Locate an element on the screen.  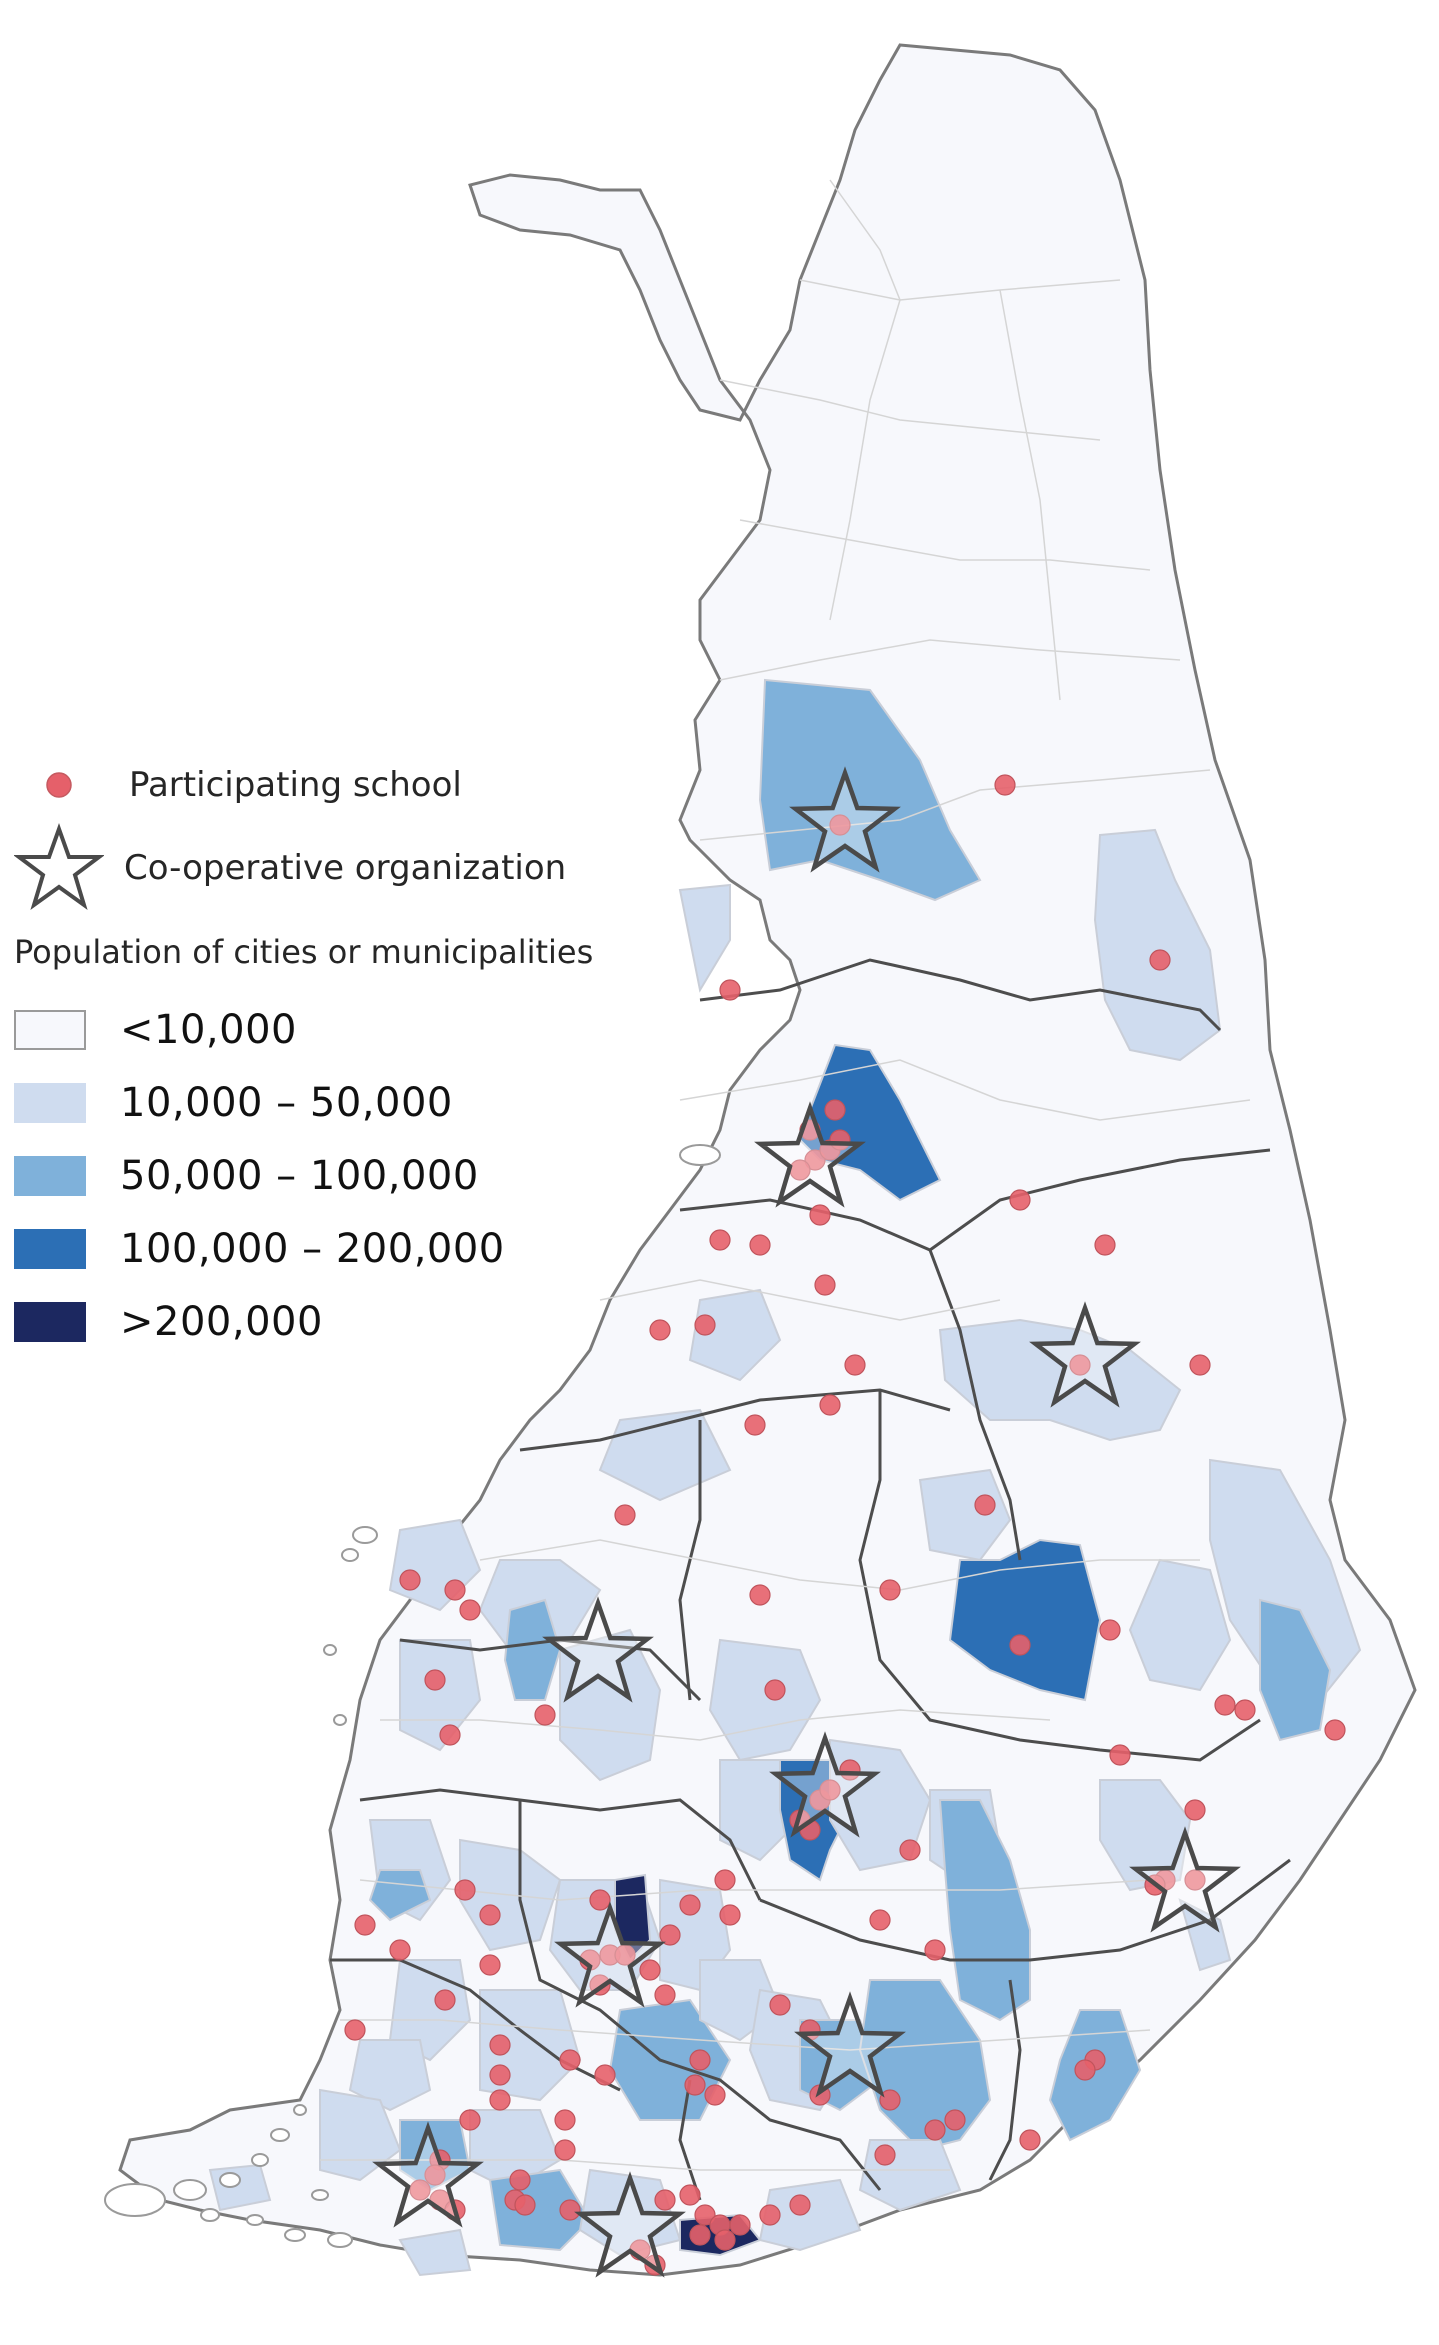
swatch-100k-200k is located at coordinates (50, 1249).